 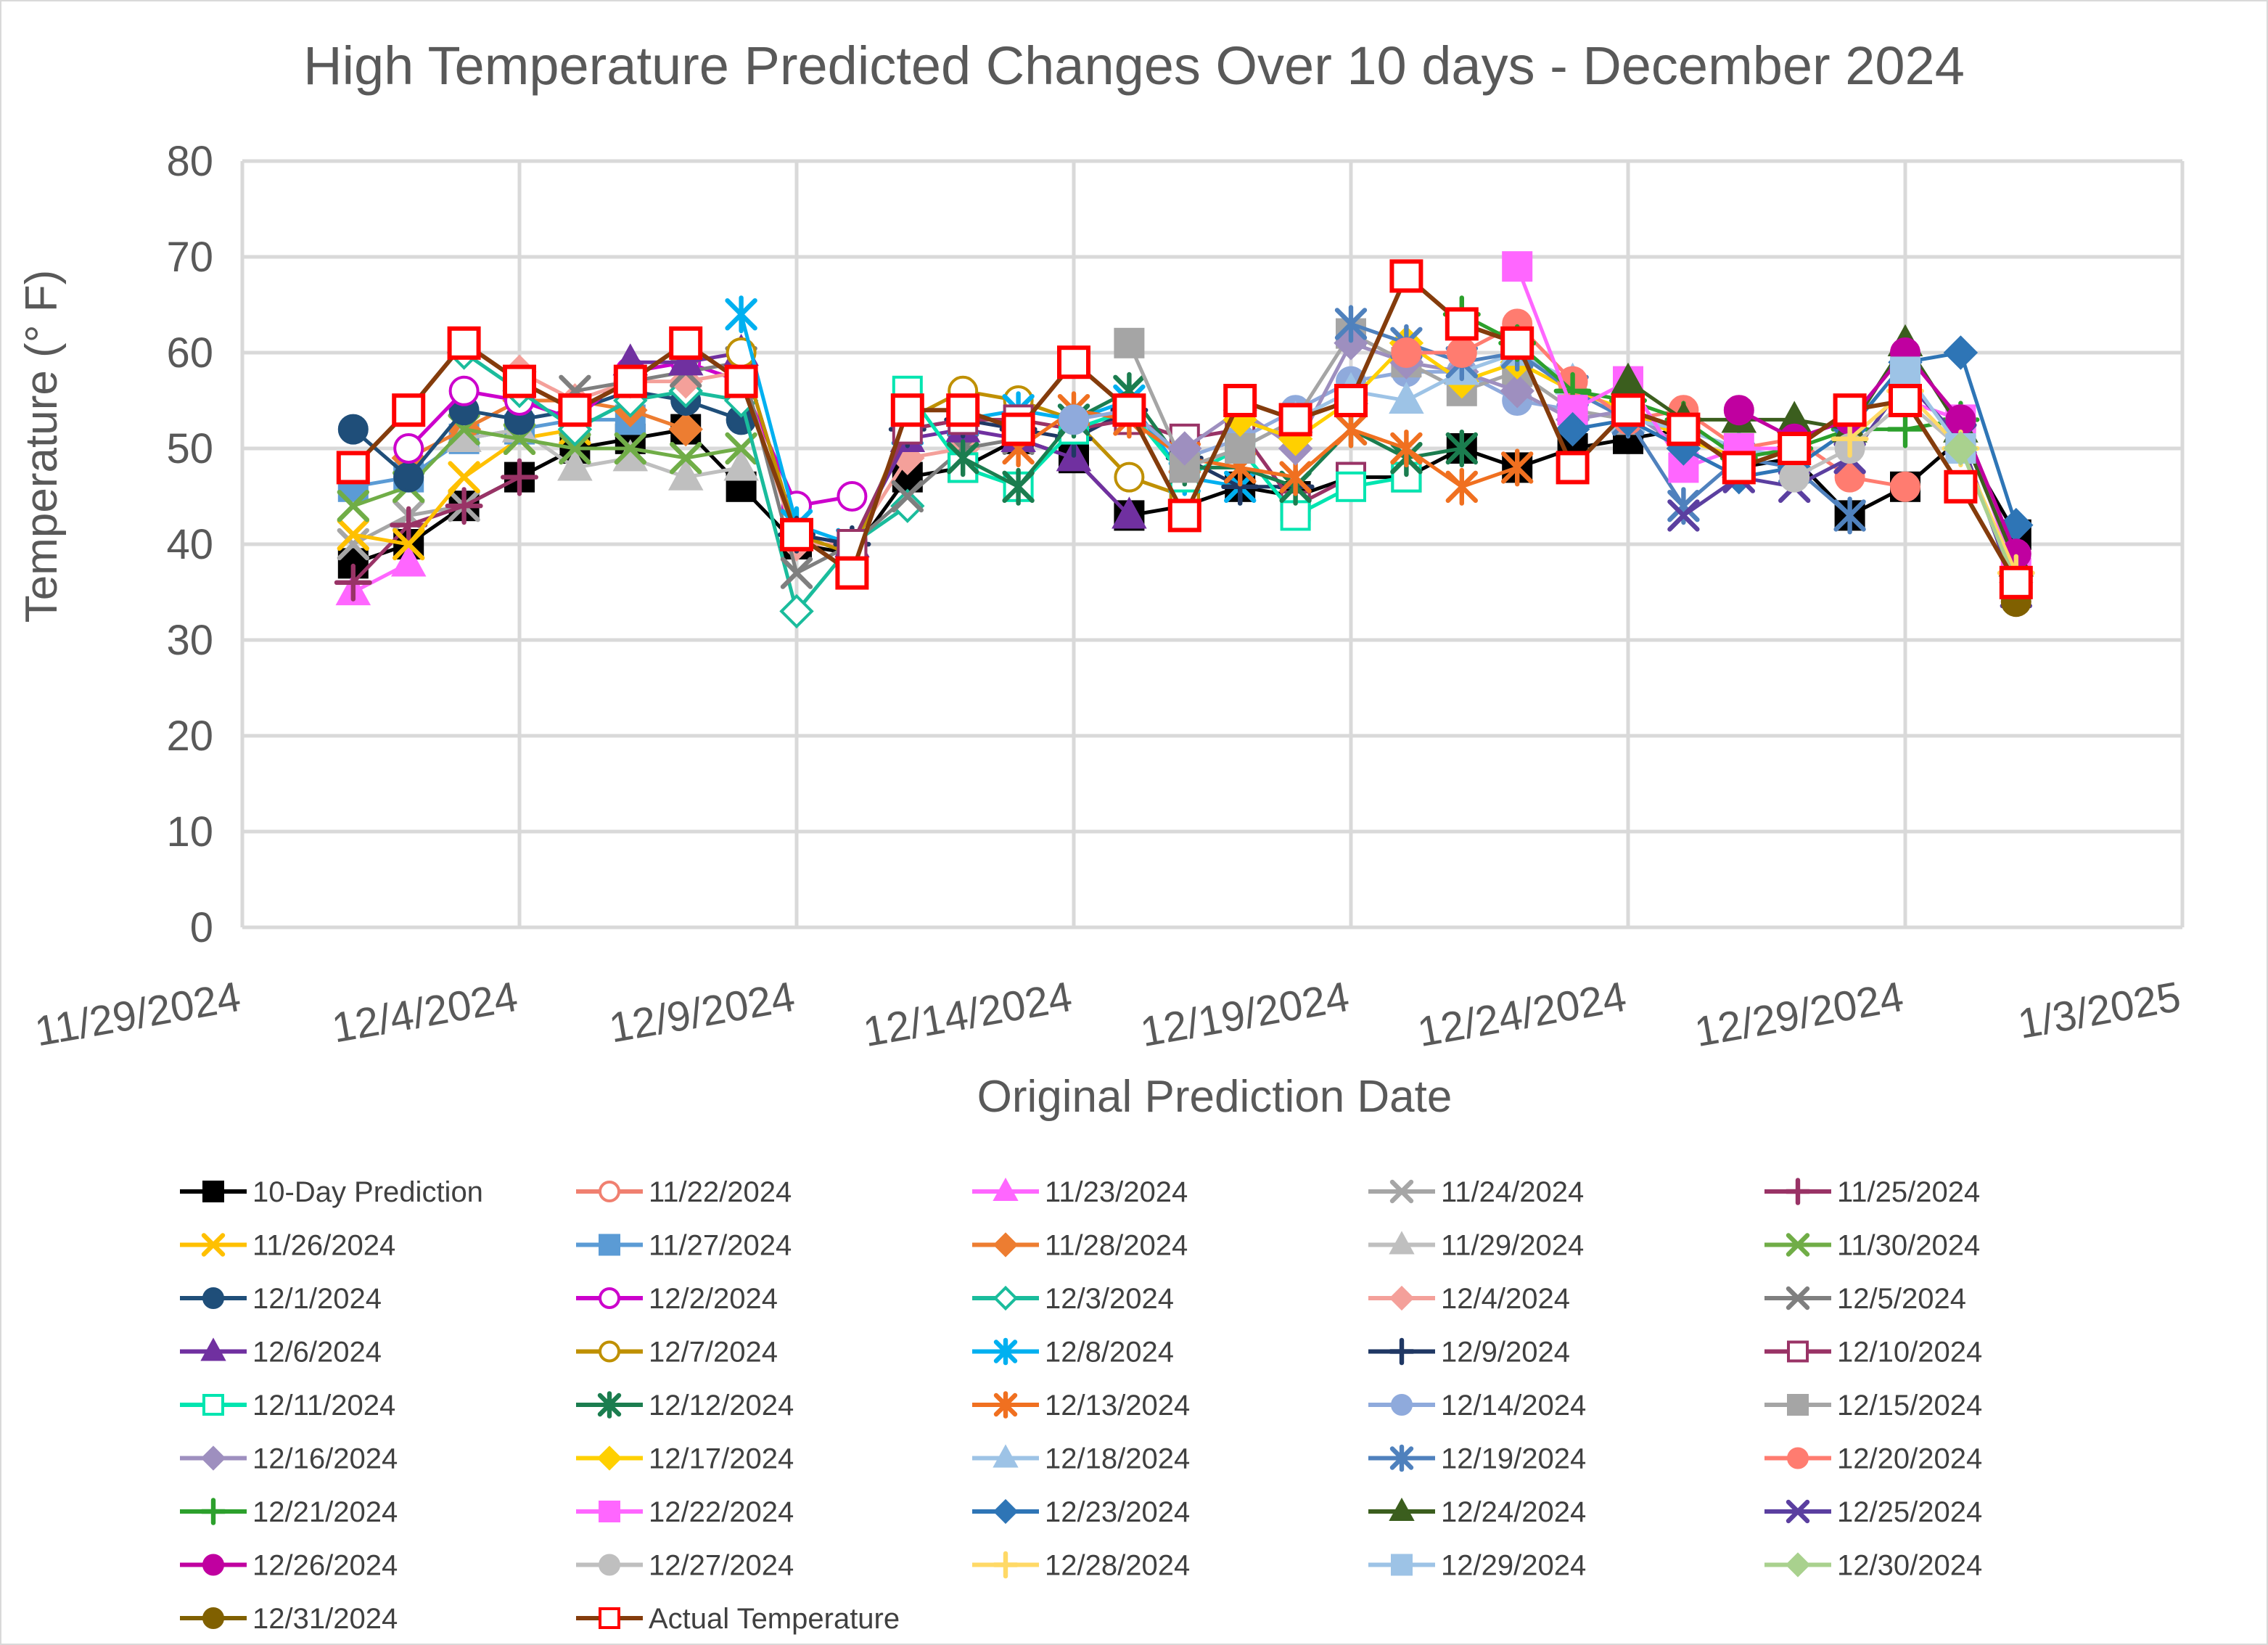 I want to click on legend-item: 12/9/2024, so click(x=1469, y=1353).